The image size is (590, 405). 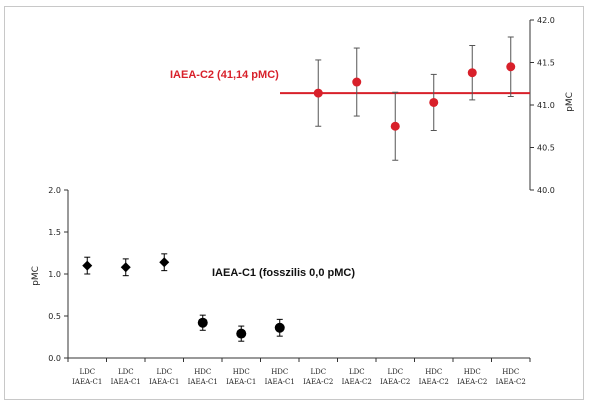 What do you see at coordinates (54, 358) in the screenshot?
I see `lower-y-tick-label: 0.0` at bounding box center [54, 358].